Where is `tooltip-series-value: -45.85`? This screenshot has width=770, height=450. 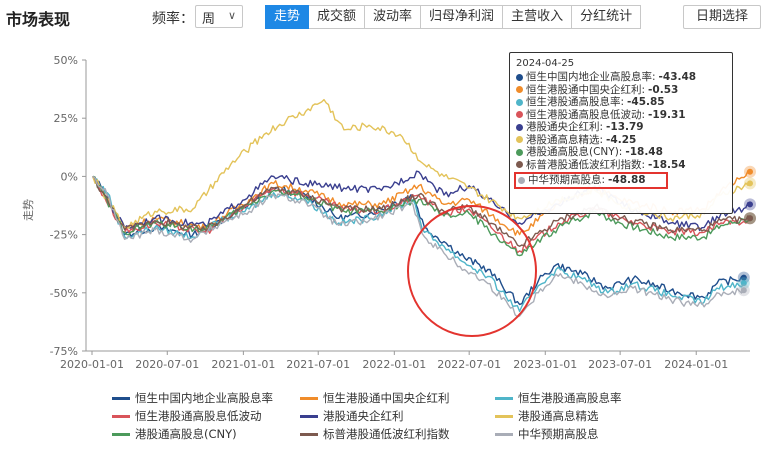
tooltip-series-value: -45.85 is located at coordinates (646, 102).